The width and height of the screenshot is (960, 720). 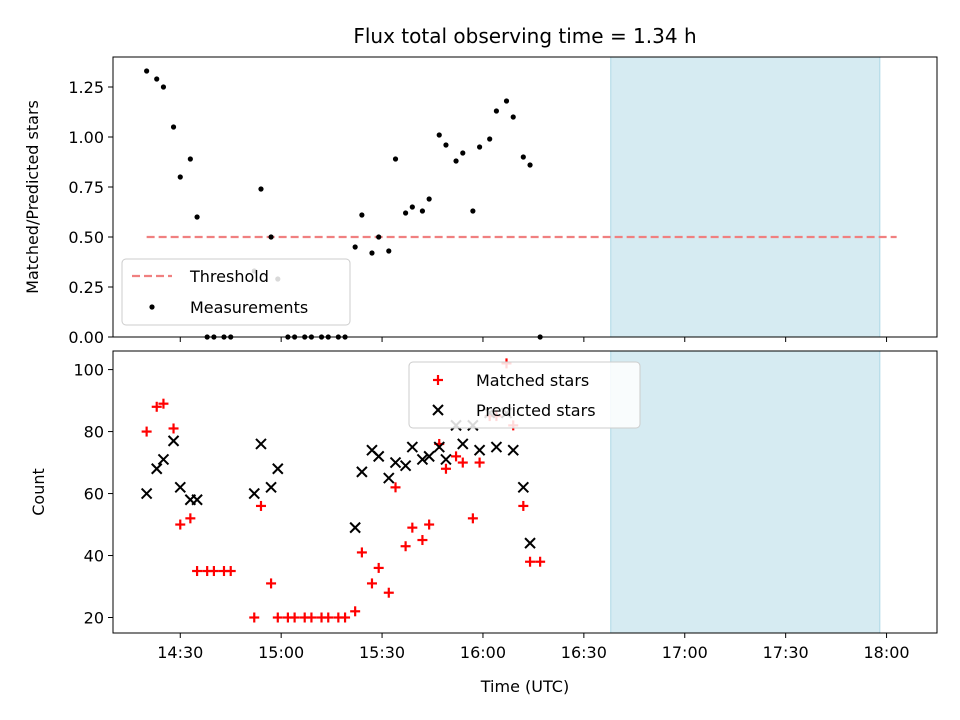 I want to click on y-tick-label: 1.00, so click(x=86, y=137).